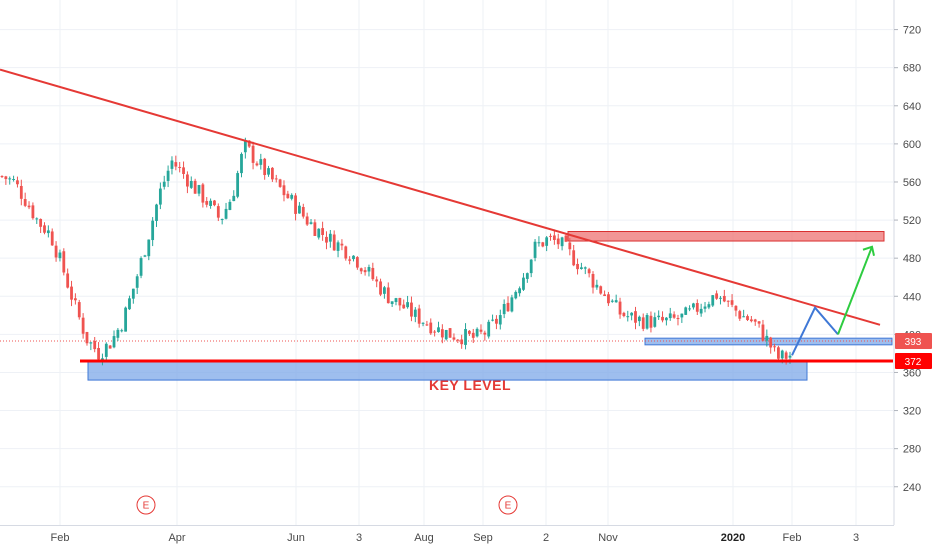 This screenshot has width=932, height=550. I want to click on price-badge, so click(913, 361).